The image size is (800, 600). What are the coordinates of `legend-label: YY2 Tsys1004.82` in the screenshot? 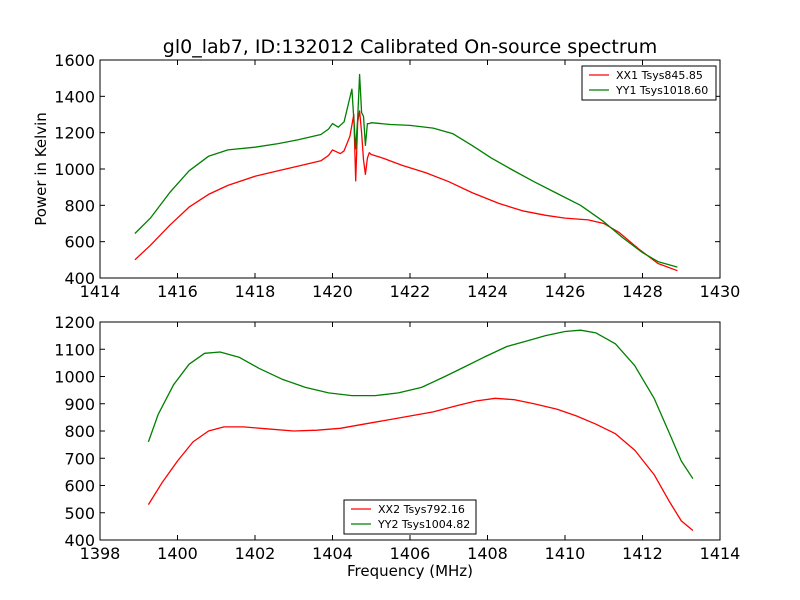 It's located at (423, 524).